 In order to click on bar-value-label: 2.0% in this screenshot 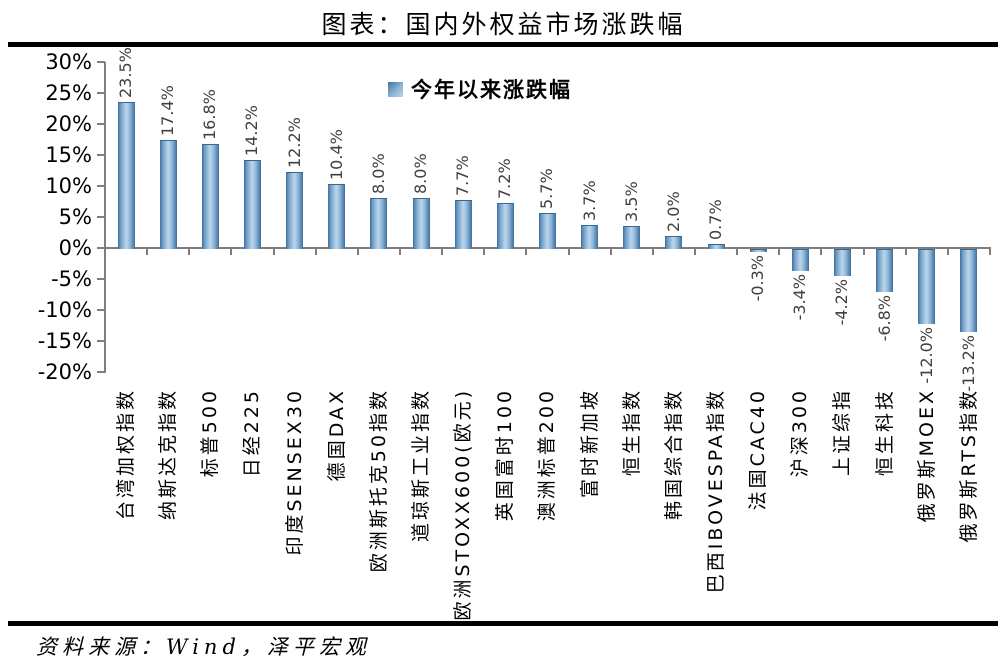, I will do `click(673, 211)`.